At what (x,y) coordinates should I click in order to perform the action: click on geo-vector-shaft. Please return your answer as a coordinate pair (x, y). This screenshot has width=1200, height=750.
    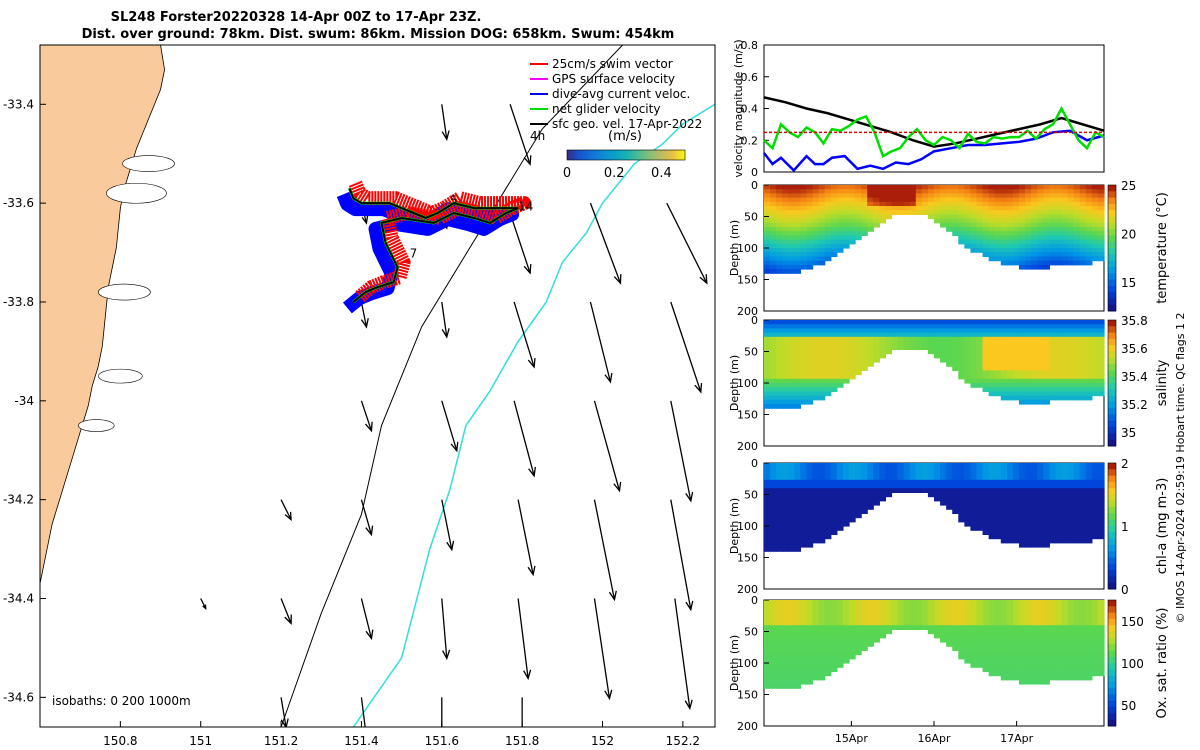
    Looking at the image, I should click on (681, 554).